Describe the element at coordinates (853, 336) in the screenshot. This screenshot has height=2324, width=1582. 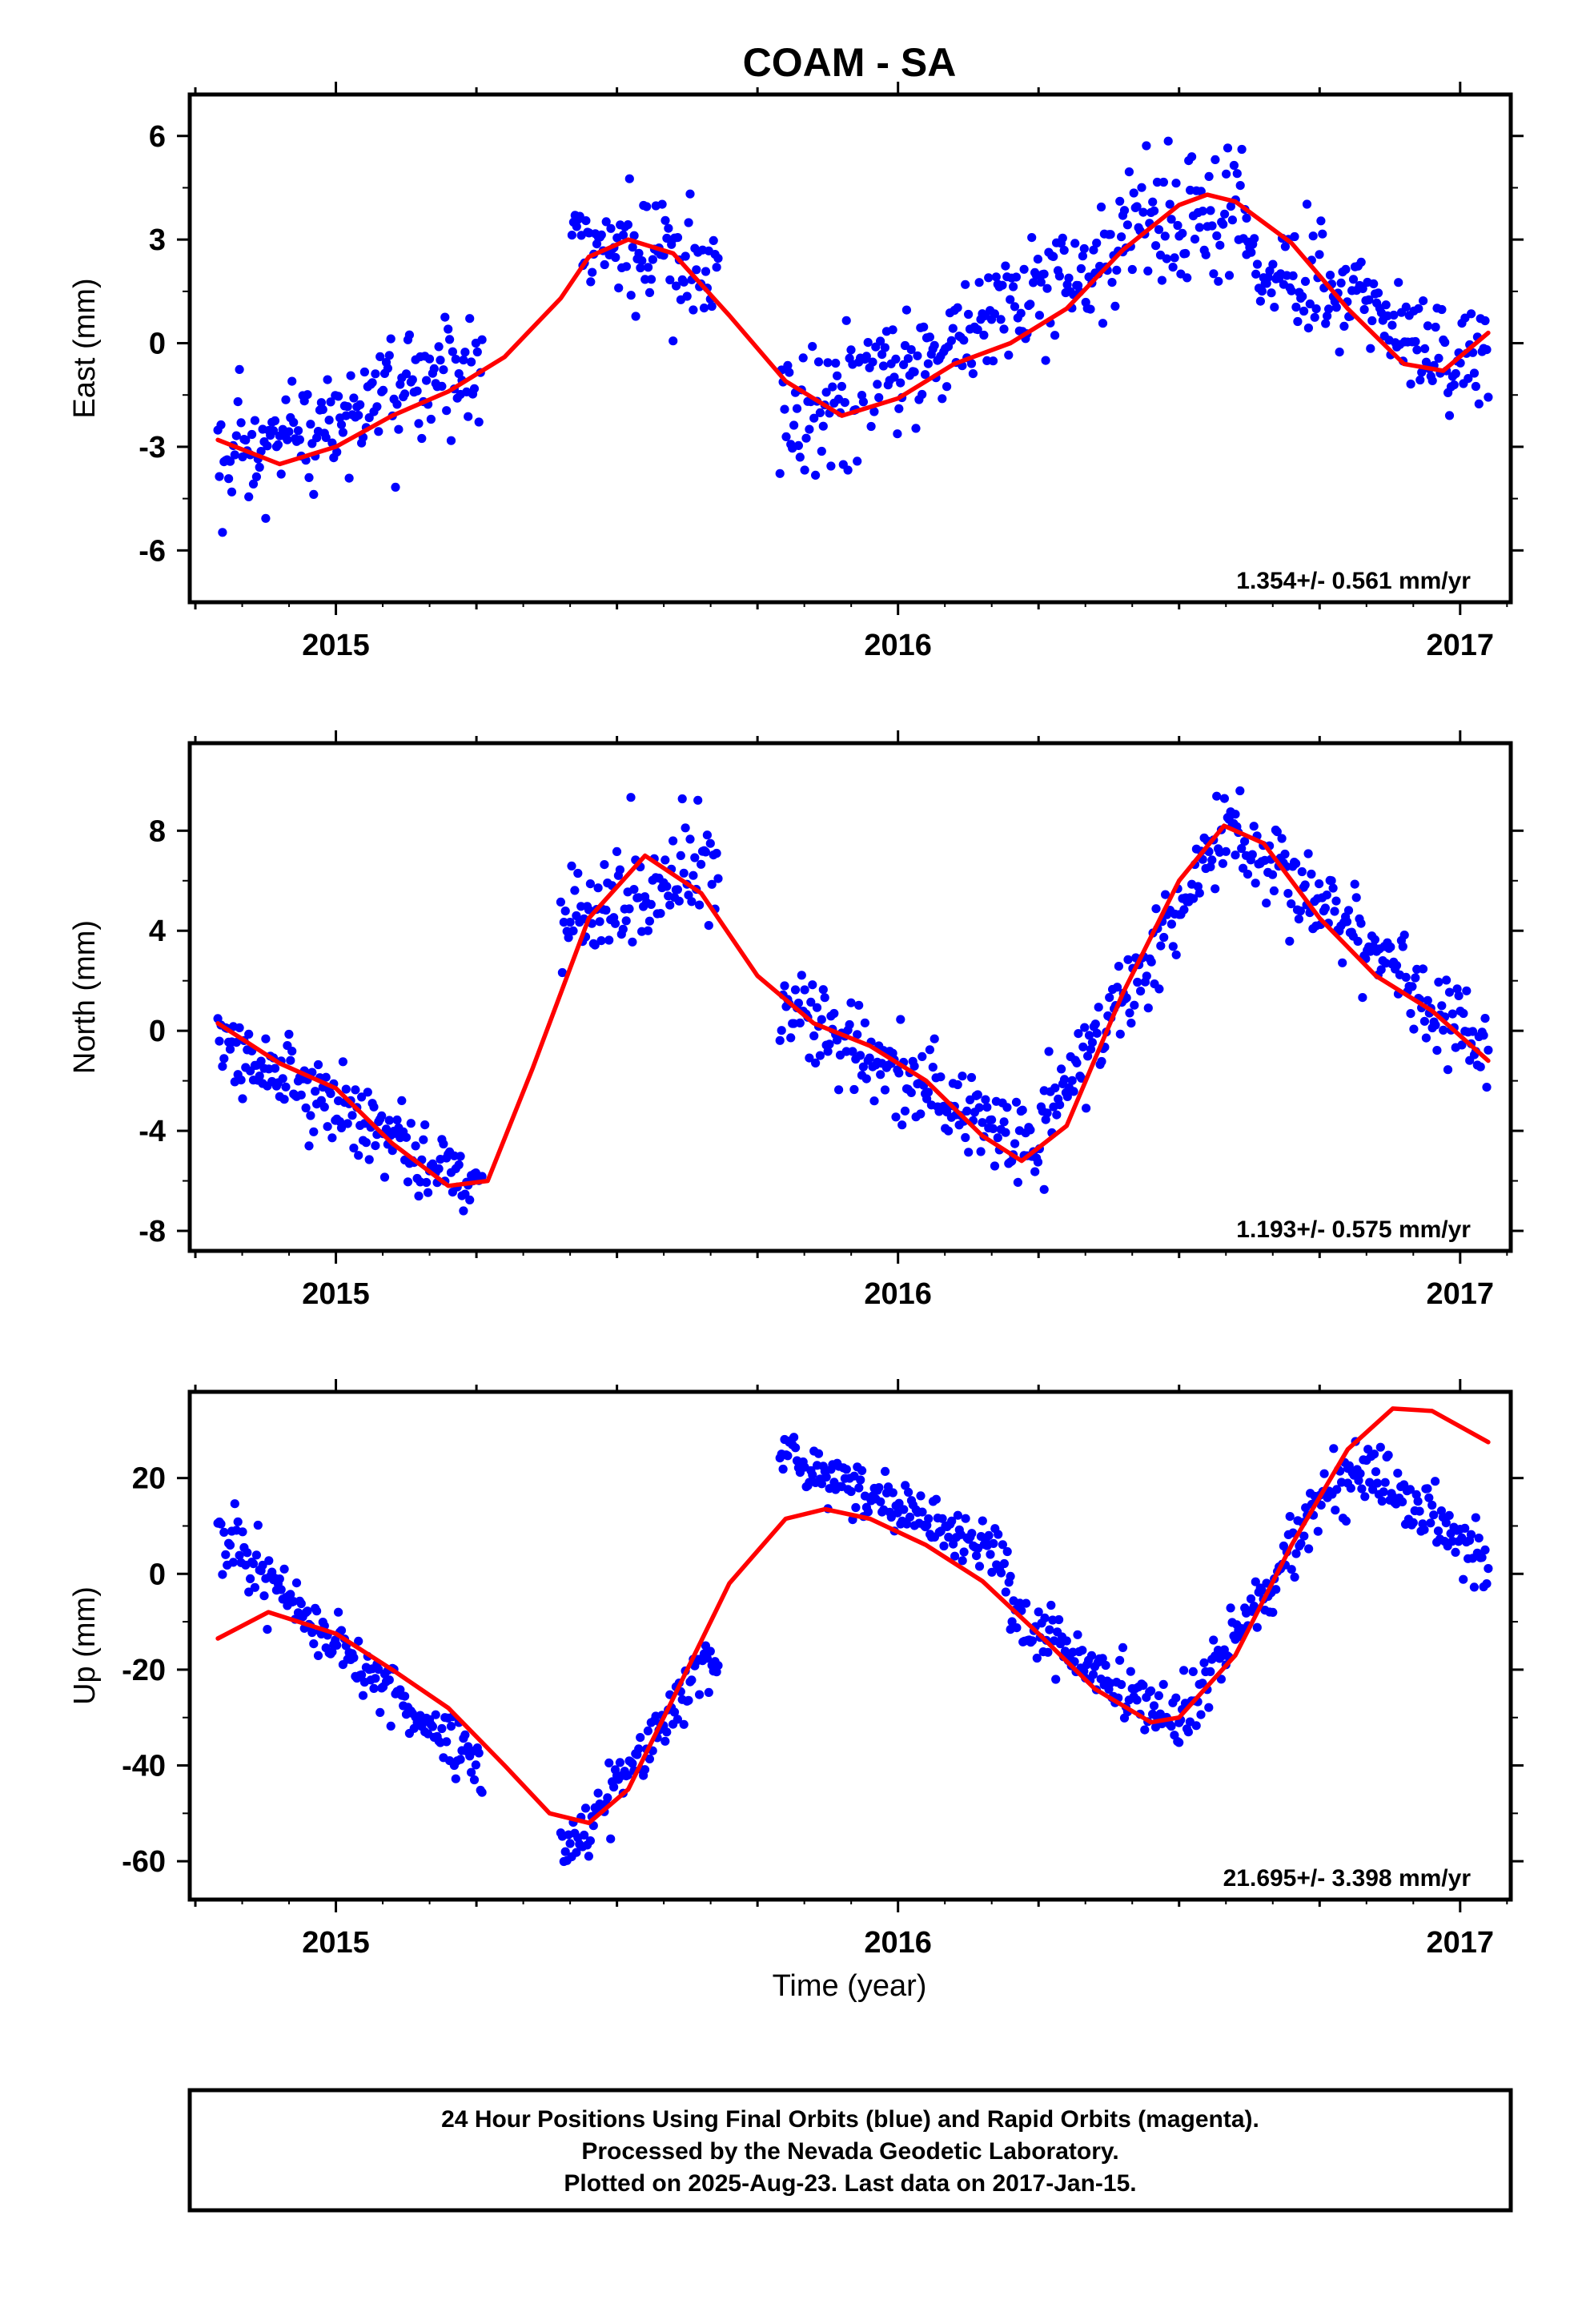
I see `east-points` at that location.